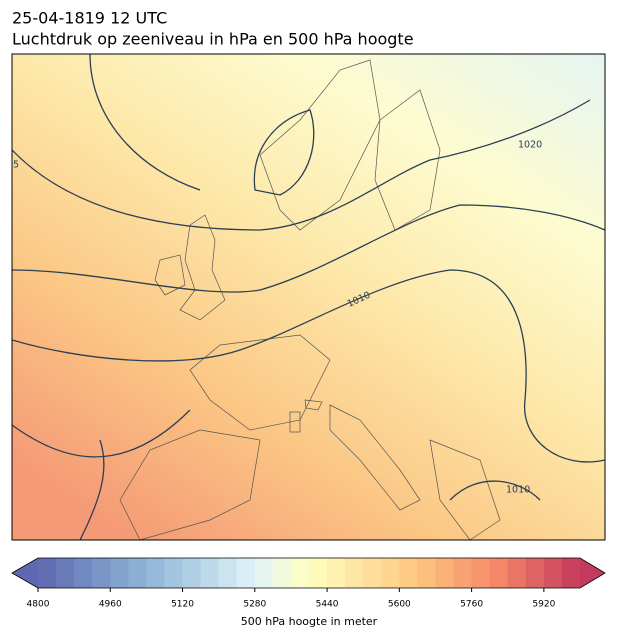 The width and height of the screenshot is (618, 643). What do you see at coordinates (471, 605) in the screenshot?
I see `colorbar-tick-label: 5760` at bounding box center [471, 605].